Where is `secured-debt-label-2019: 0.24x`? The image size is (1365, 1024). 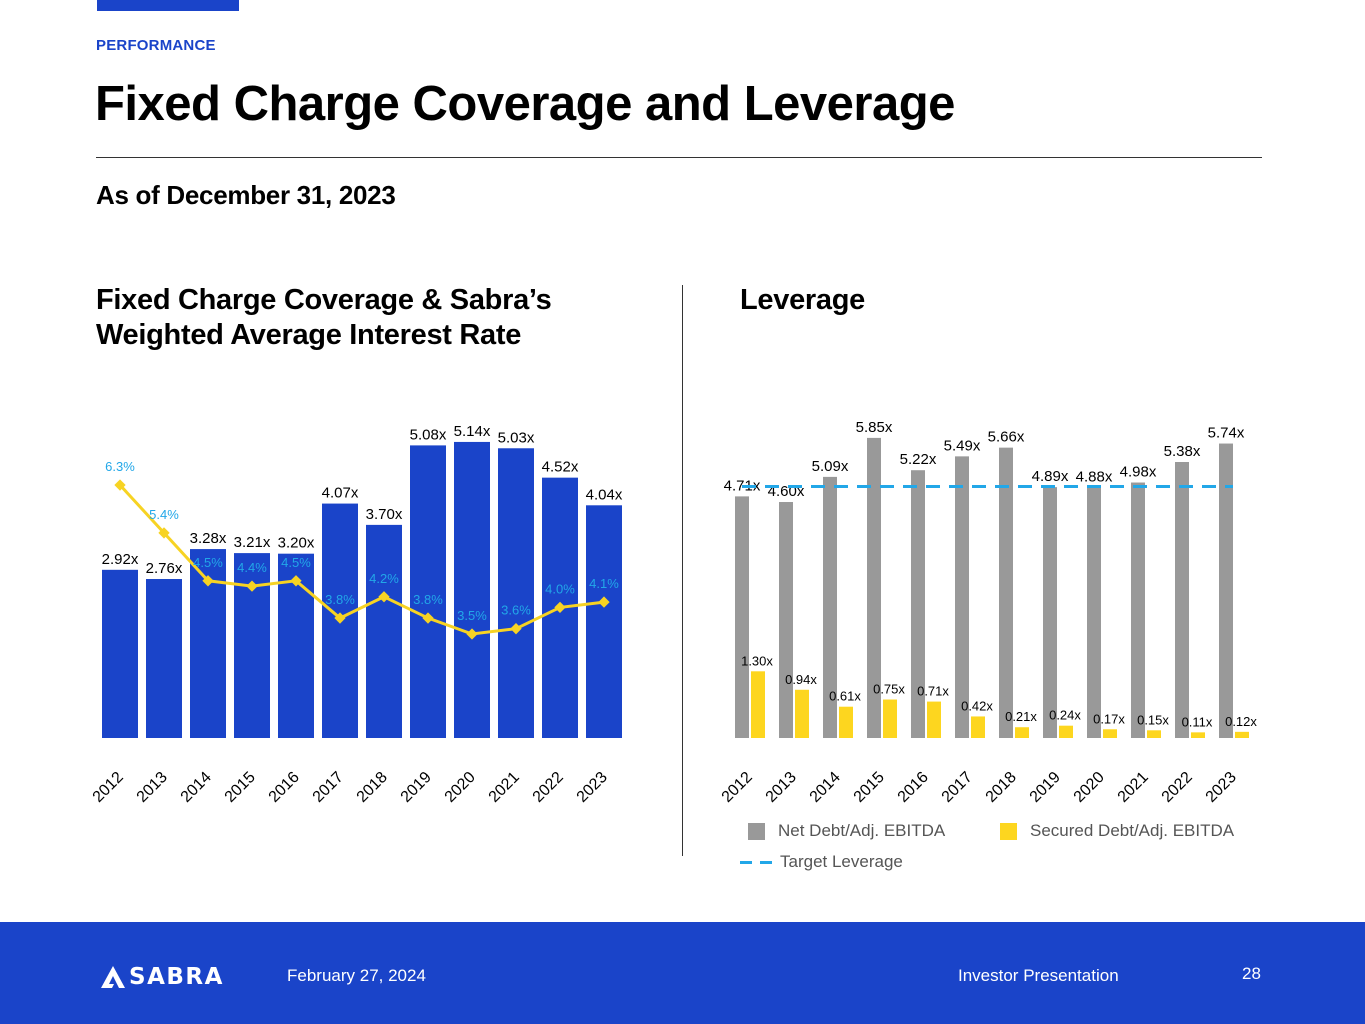 secured-debt-label-2019: 0.24x is located at coordinates (1065, 715).